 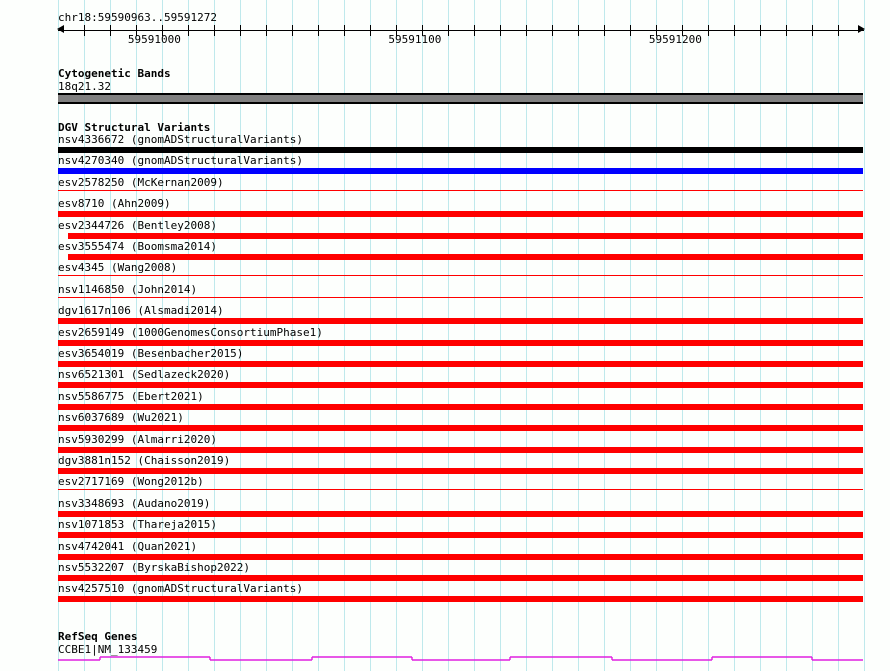 I want to click on dgv-section-title: DGV Structural Variants, so click(x=134, y=127).